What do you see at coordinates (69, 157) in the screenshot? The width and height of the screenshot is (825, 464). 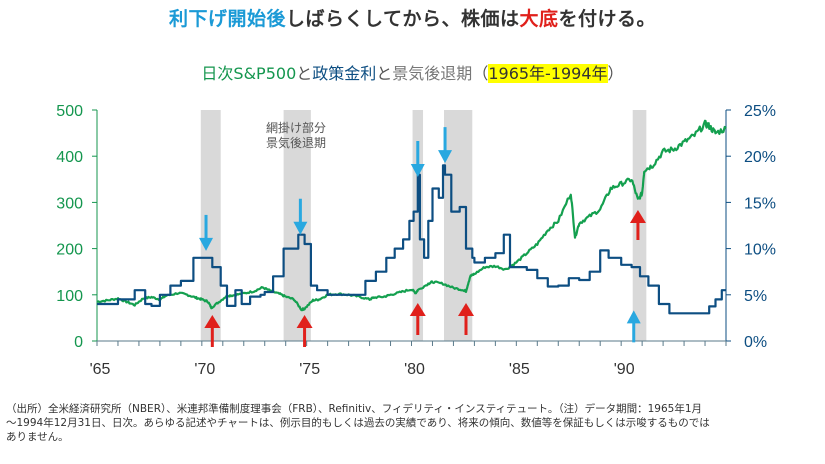 I see `left-tick-label: 400` at bounding box center [69, 157].